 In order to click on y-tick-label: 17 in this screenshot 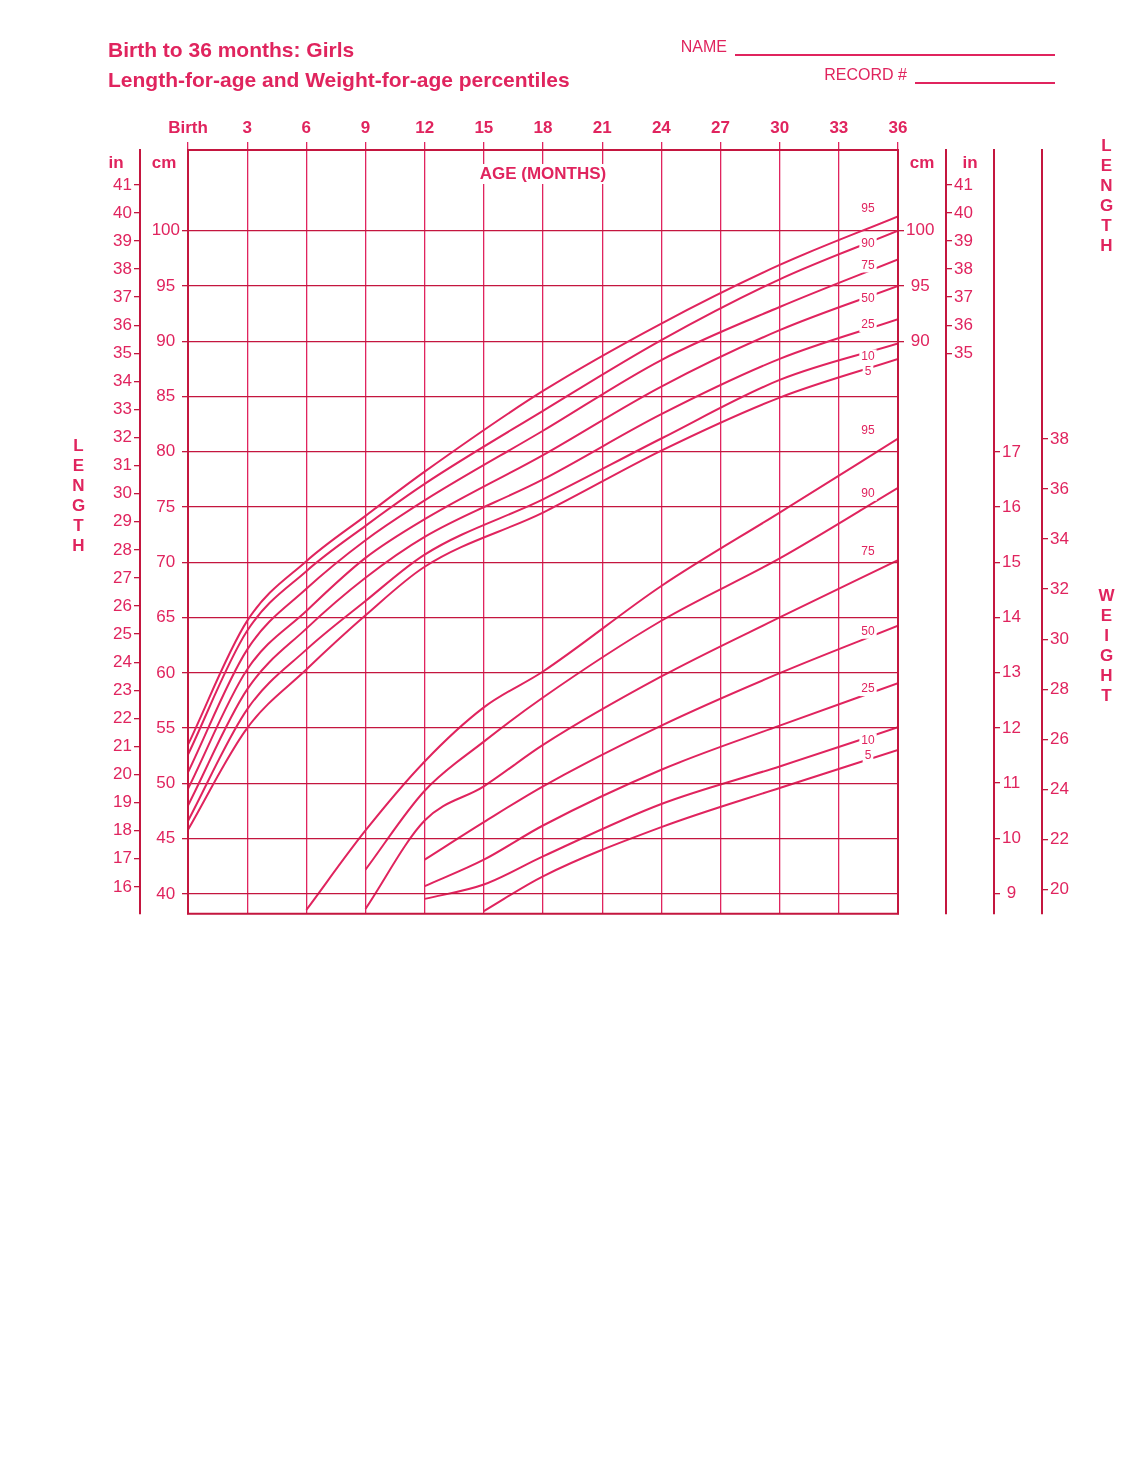, I will do `click(1011, 451)`.